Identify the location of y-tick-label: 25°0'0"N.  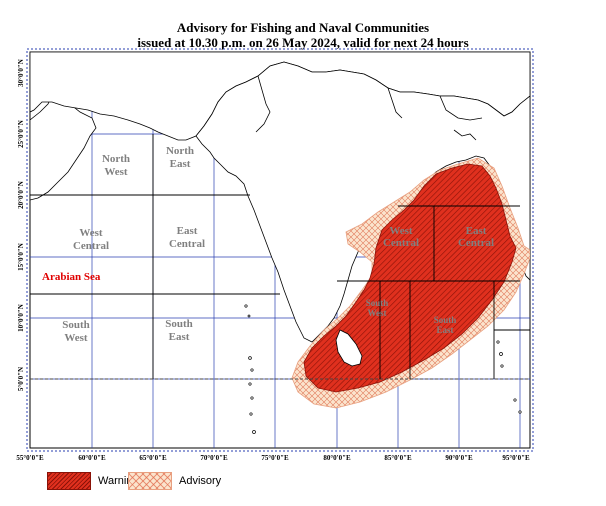
(21, 134).